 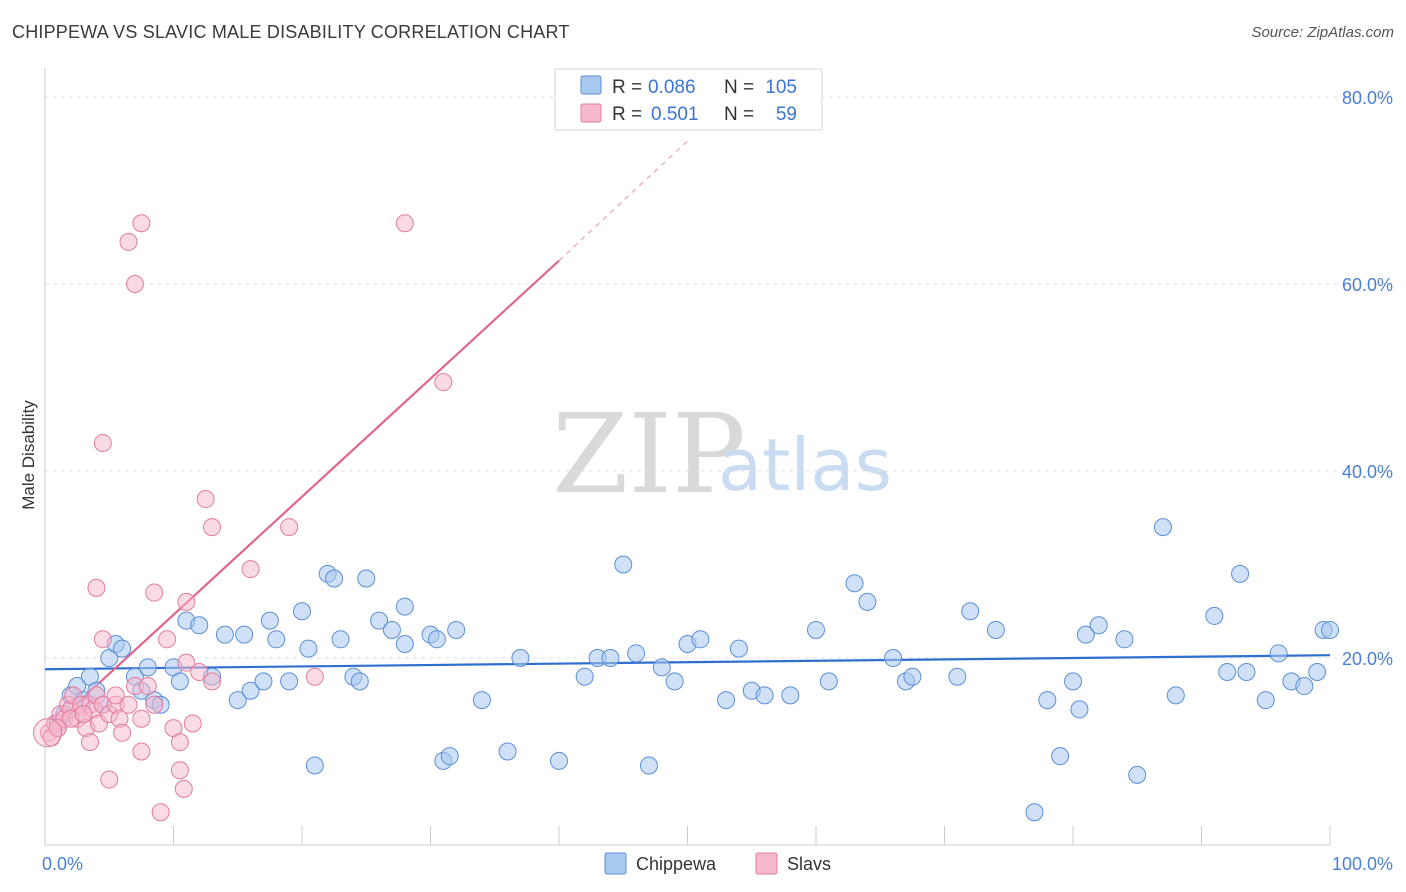 What do you see at coordinates (649, 454) in the screenshot?
I see `watermark-zip: ZIP` at bounding box center [649, 454].